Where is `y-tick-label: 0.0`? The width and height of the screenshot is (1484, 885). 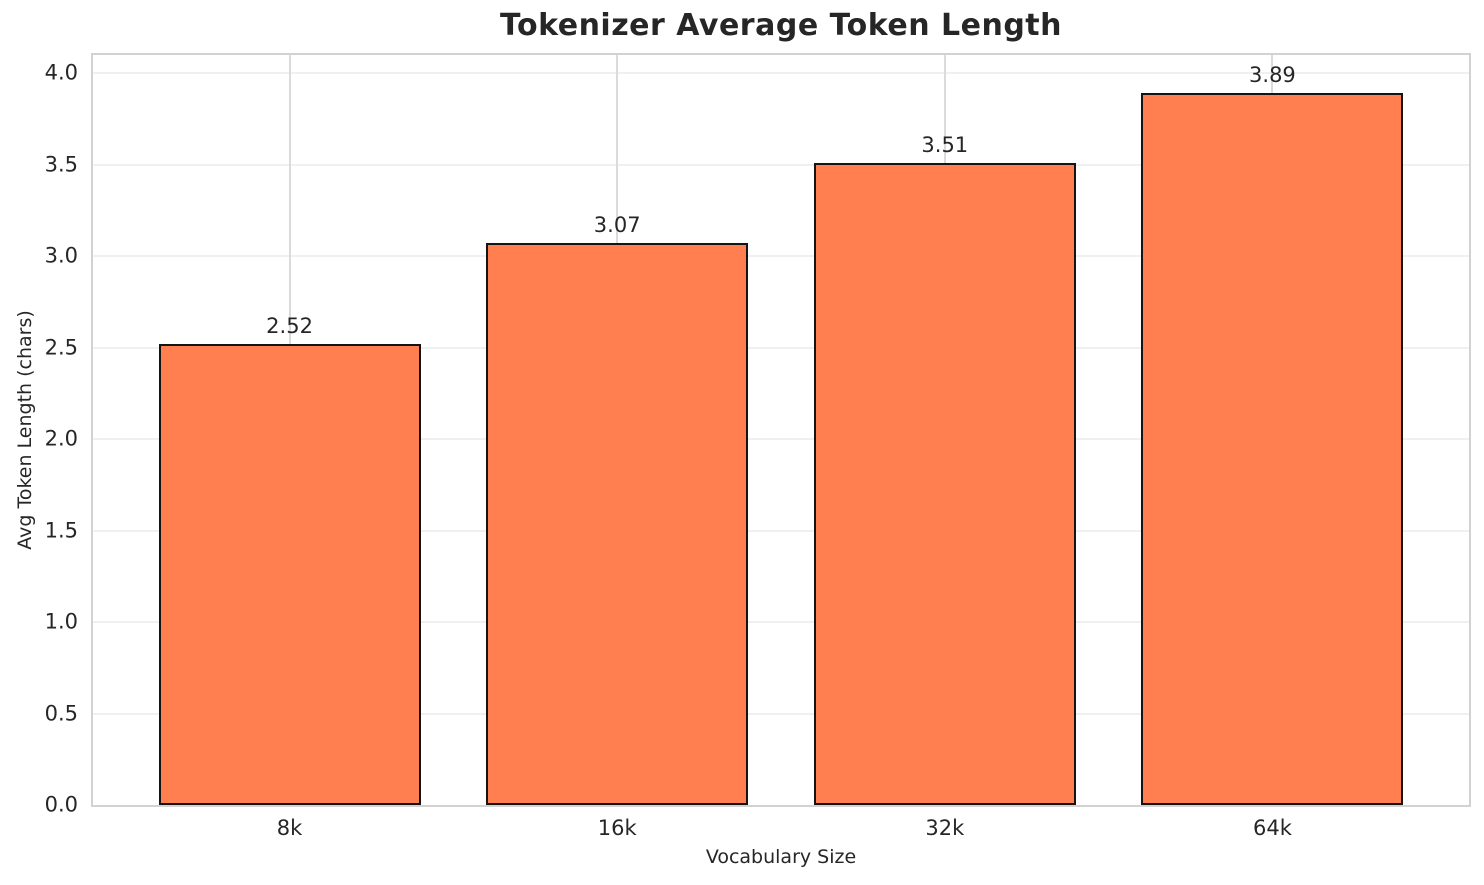 y-tick-label: 0.0 is located at coordinates (61, 804).